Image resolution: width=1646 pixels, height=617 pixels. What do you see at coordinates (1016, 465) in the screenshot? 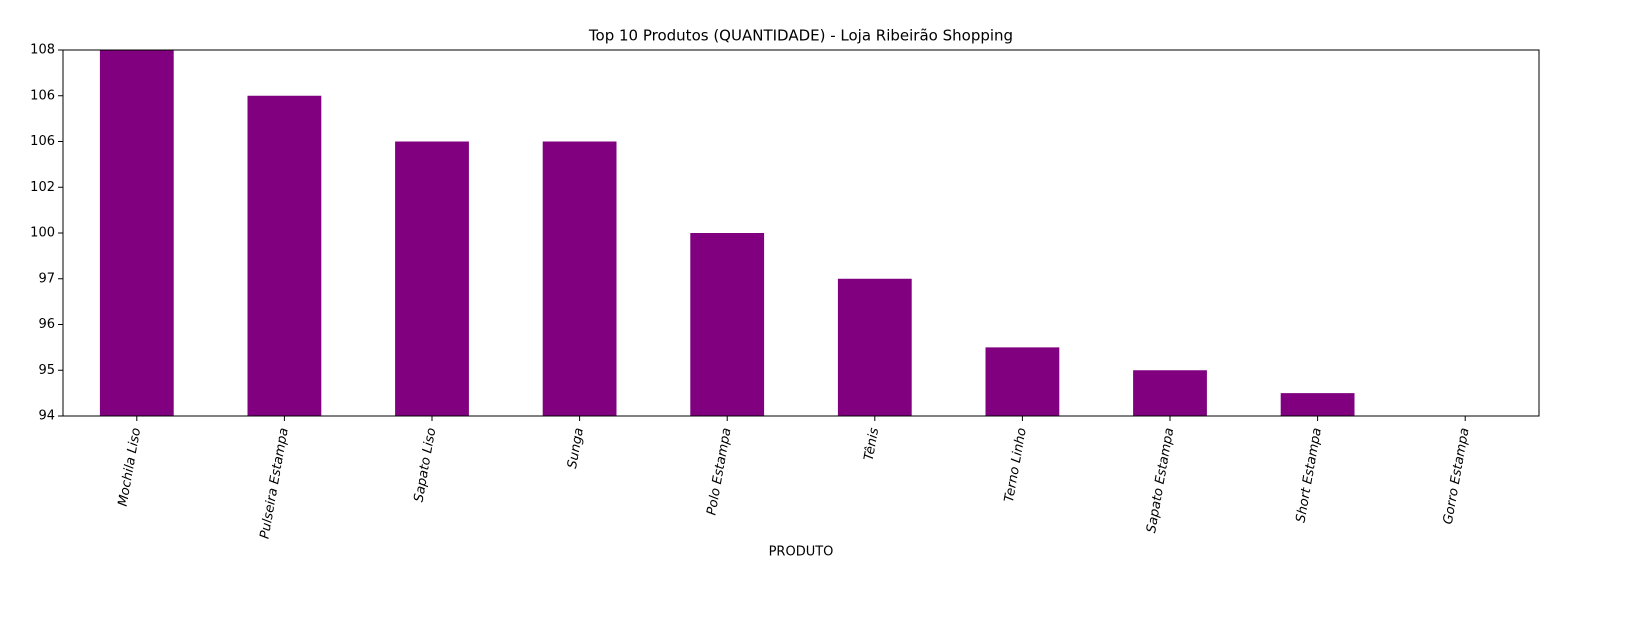
I see `x-tick-label: Terno Linho` at bounding box center [1016, 465].